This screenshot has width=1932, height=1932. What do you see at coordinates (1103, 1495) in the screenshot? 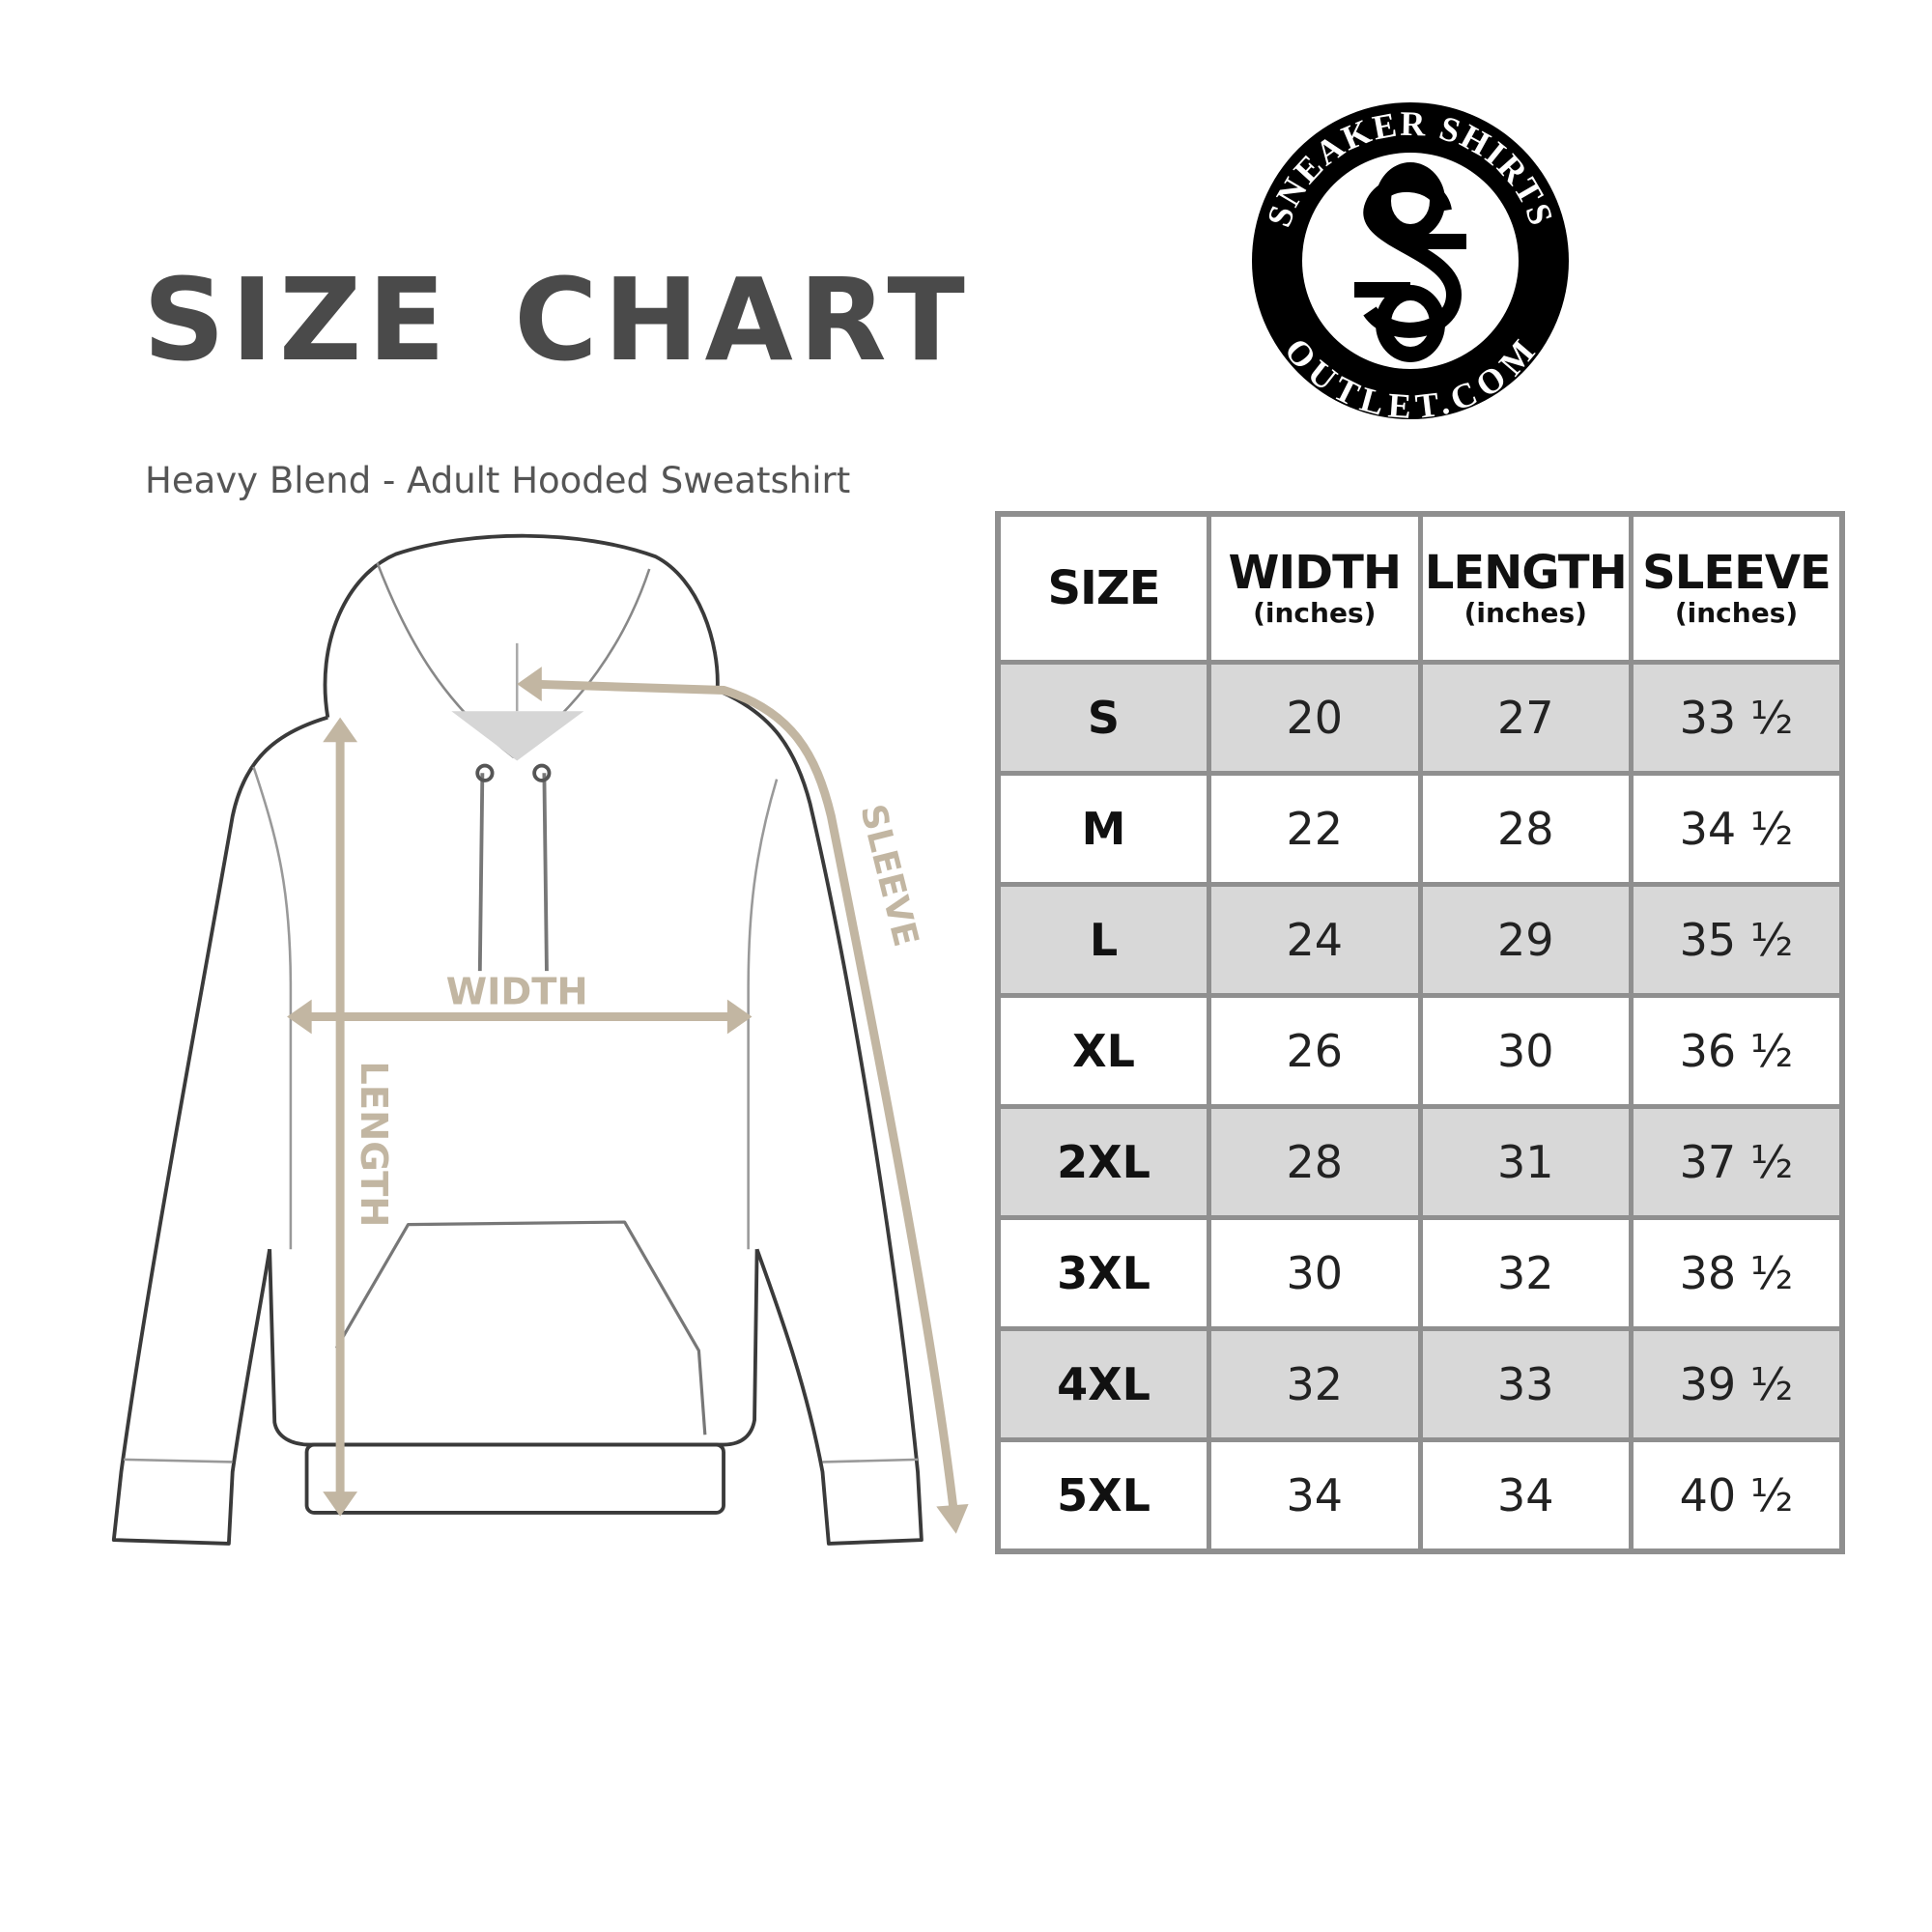
I see `cell-size: 5XL` at bounding box center [1103, 1495].